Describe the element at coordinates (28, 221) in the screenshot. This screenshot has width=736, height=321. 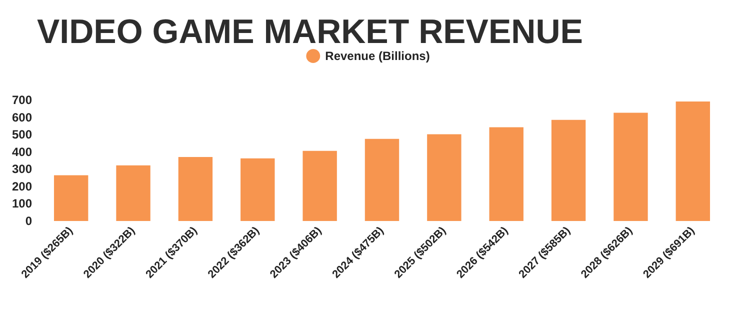
I see `y-tick-label: 0` at that location.